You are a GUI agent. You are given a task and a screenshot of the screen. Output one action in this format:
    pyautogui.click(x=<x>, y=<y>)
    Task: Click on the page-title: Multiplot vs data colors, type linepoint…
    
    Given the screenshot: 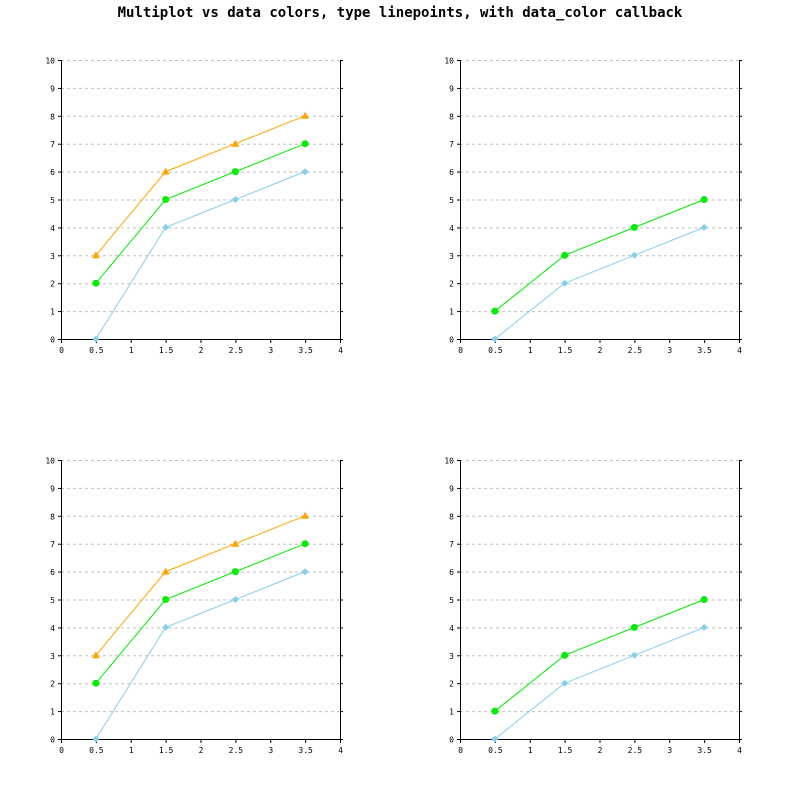 What is the action you would take?
    pyautogui.click(x=400, y=13)
    